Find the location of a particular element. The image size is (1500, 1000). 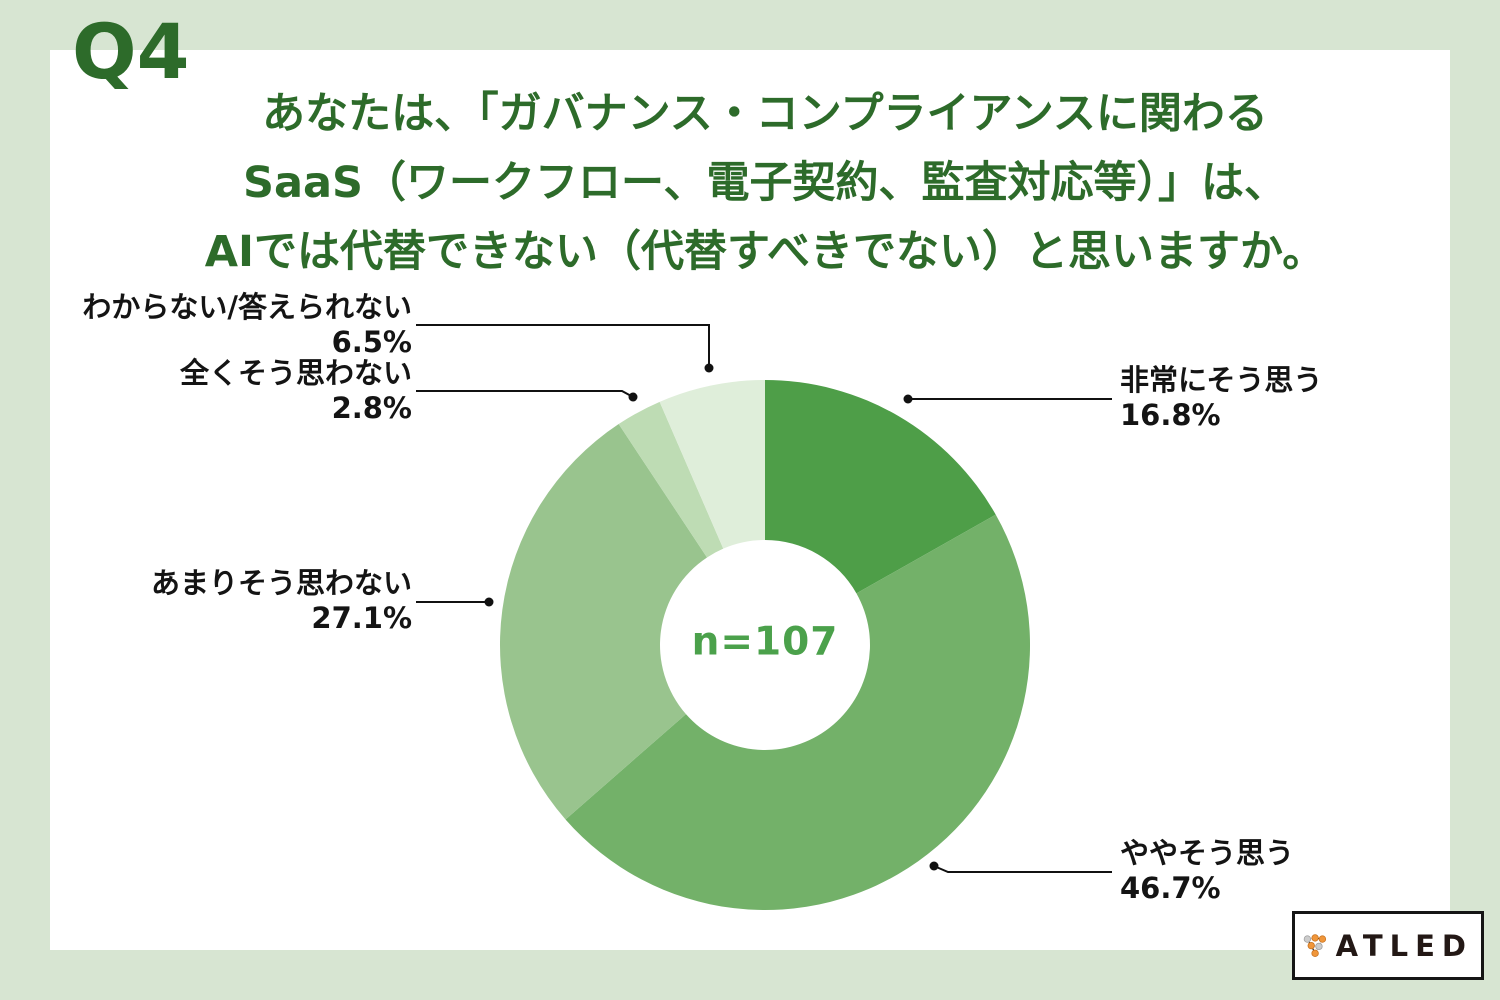

callout-very-agree: 非常にそう思う 16.8% is located at coordinates (1221, 398).